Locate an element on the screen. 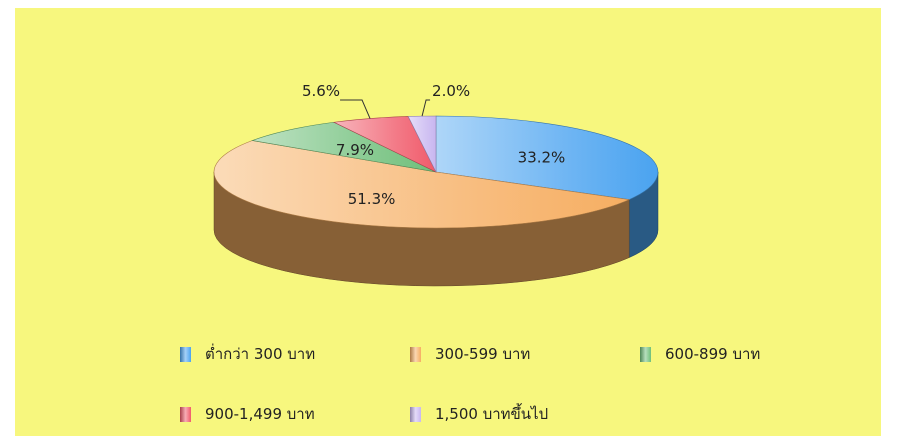 The width and height of the screenshot is (898, 440). slice-labels: 33.2% 51.3% 7.9% 5.6% 2.0% is located at coordinates (433, 145).